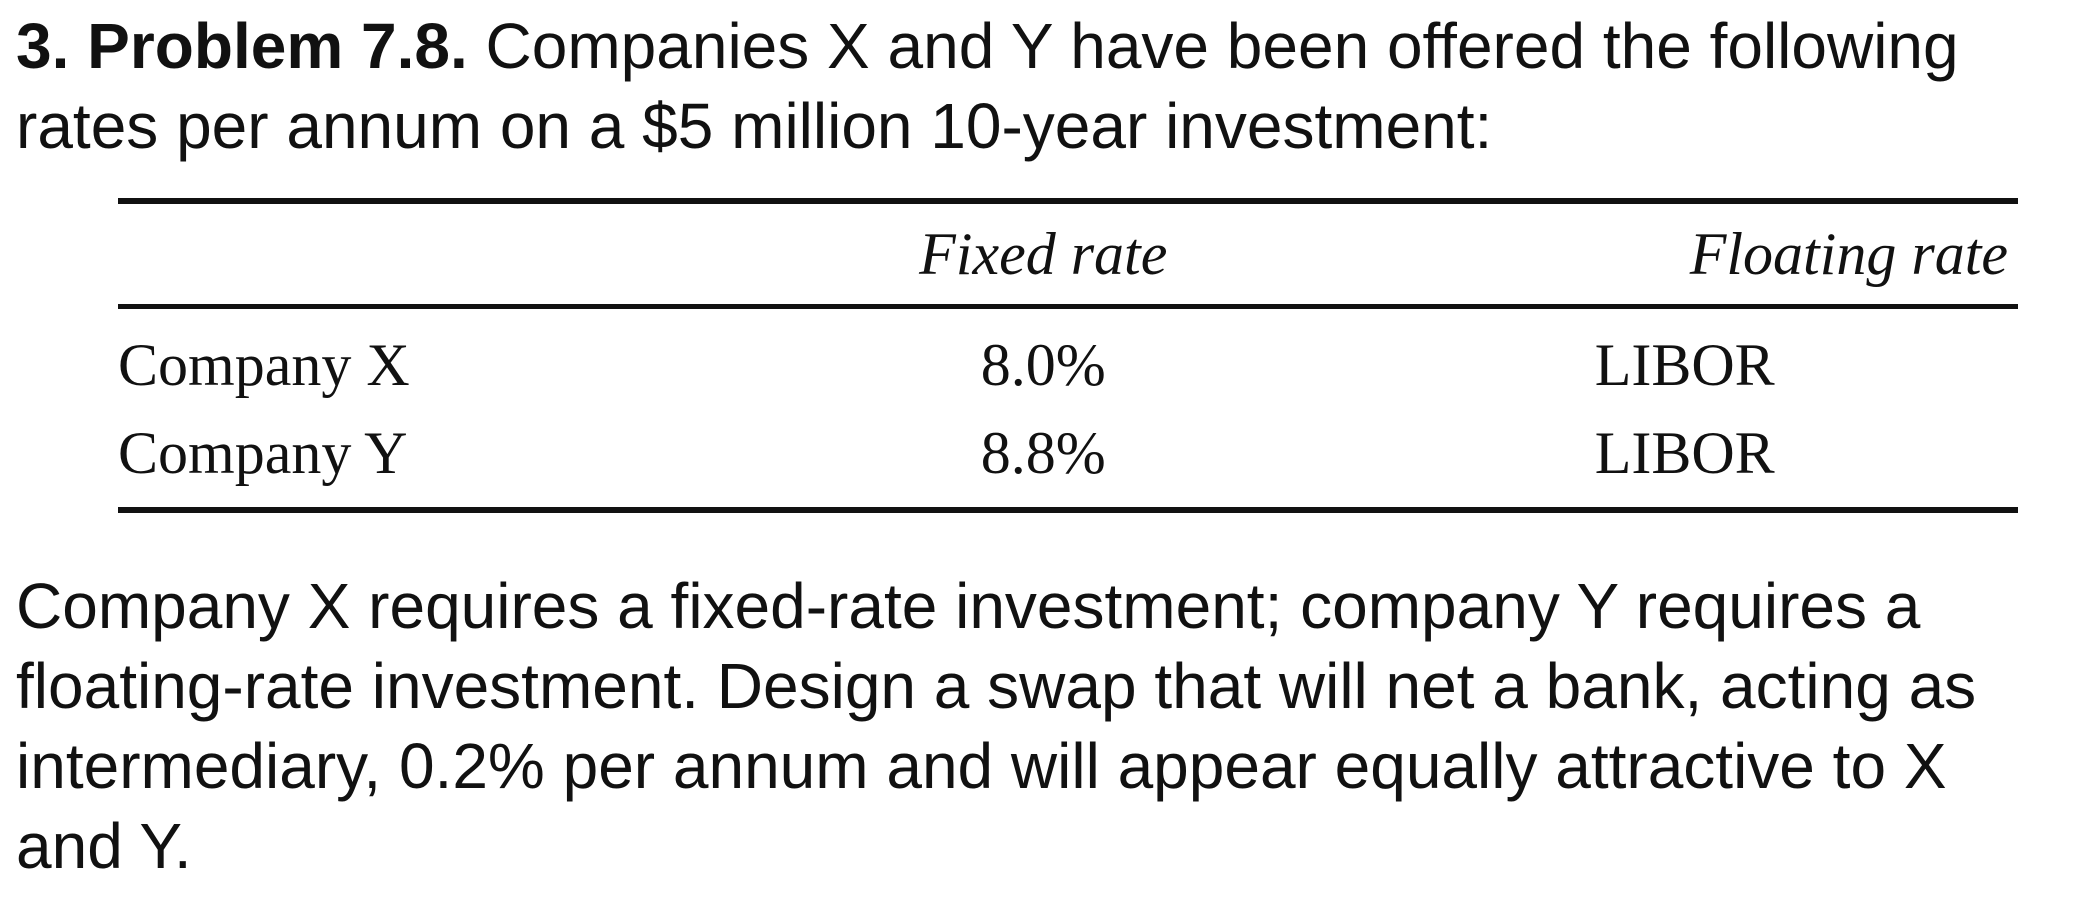  I want to click on fixed-rate-cell: 8.0%, so click(1043, 364).